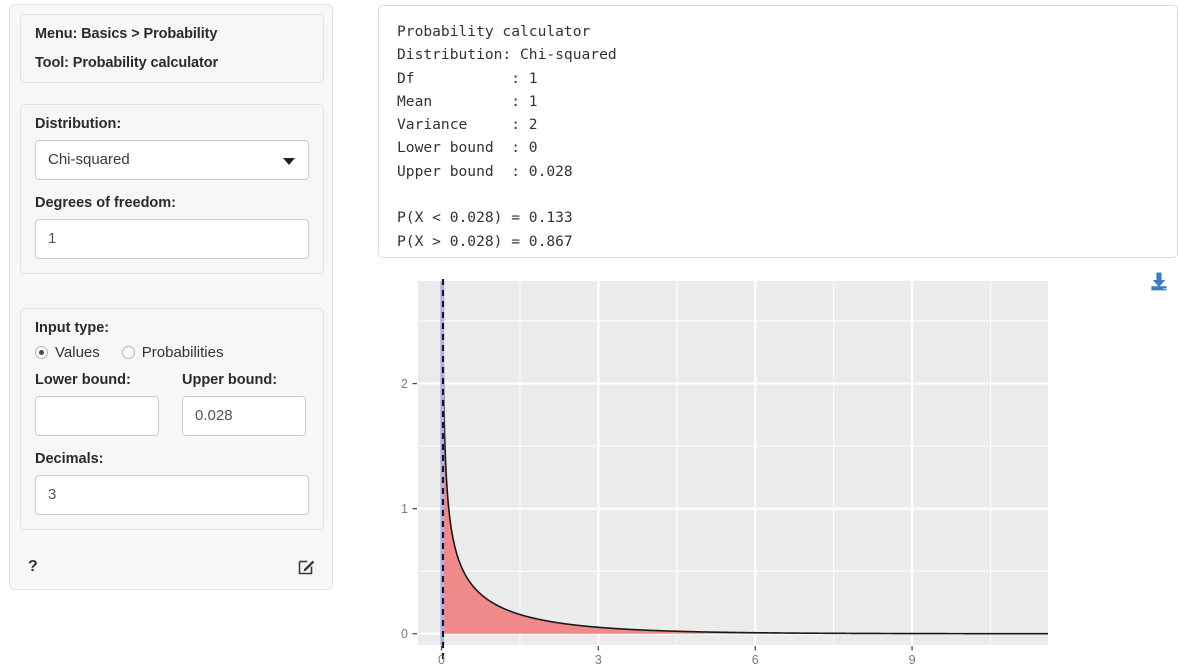 The width and height of the screenshot is (1179, 668). What do you see at coordinates (598, 659) in the screenshot?
I see `x-axis-tick-label: 3` at bounding box center [598, 659].